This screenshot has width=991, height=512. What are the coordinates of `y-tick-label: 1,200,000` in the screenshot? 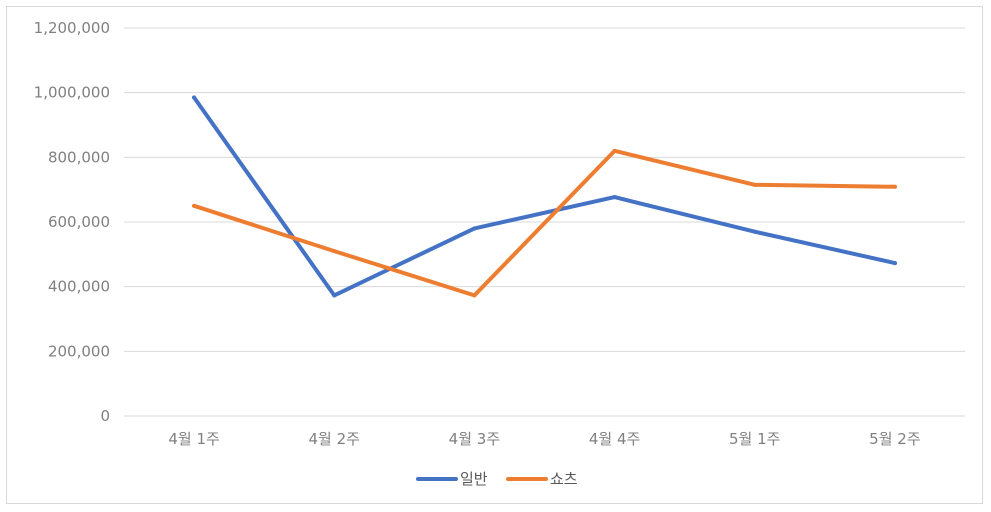 It's located at (72, 28).